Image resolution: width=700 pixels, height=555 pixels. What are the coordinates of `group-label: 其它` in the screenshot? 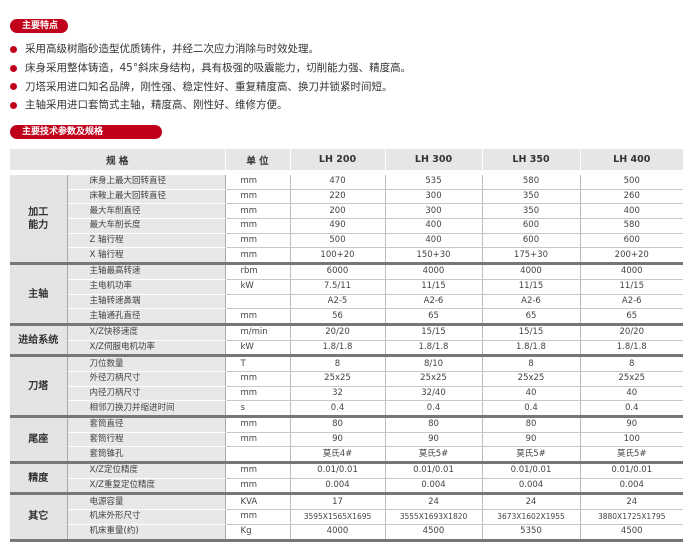 It's located at (39, 517).